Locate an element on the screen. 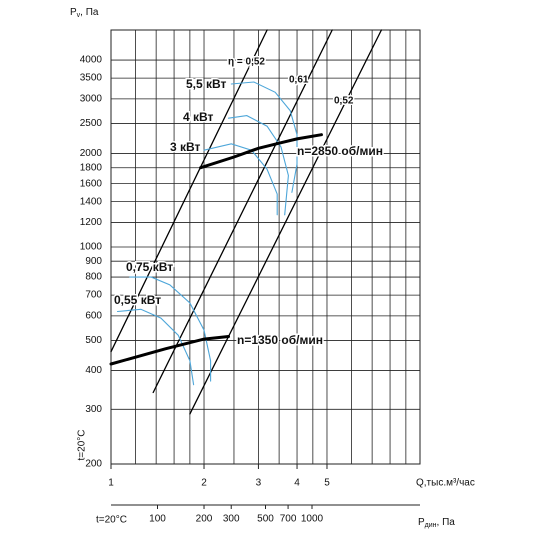 The image size is (550, 550). y-tick-label: 600 is located at coordinates (93, 316).